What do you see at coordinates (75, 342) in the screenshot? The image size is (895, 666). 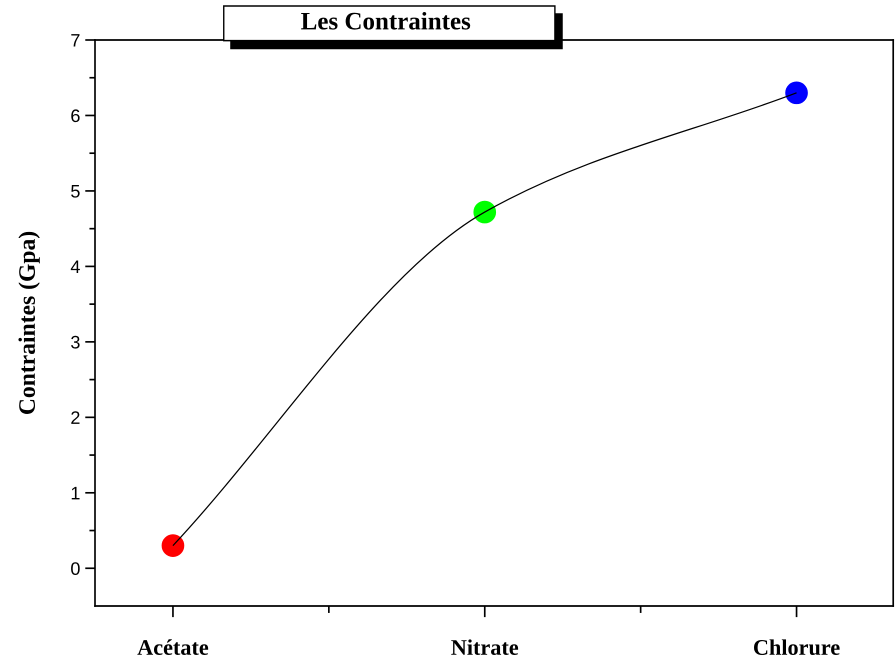 I see `y-tick-label: 3` at bounding box center [75, 342].